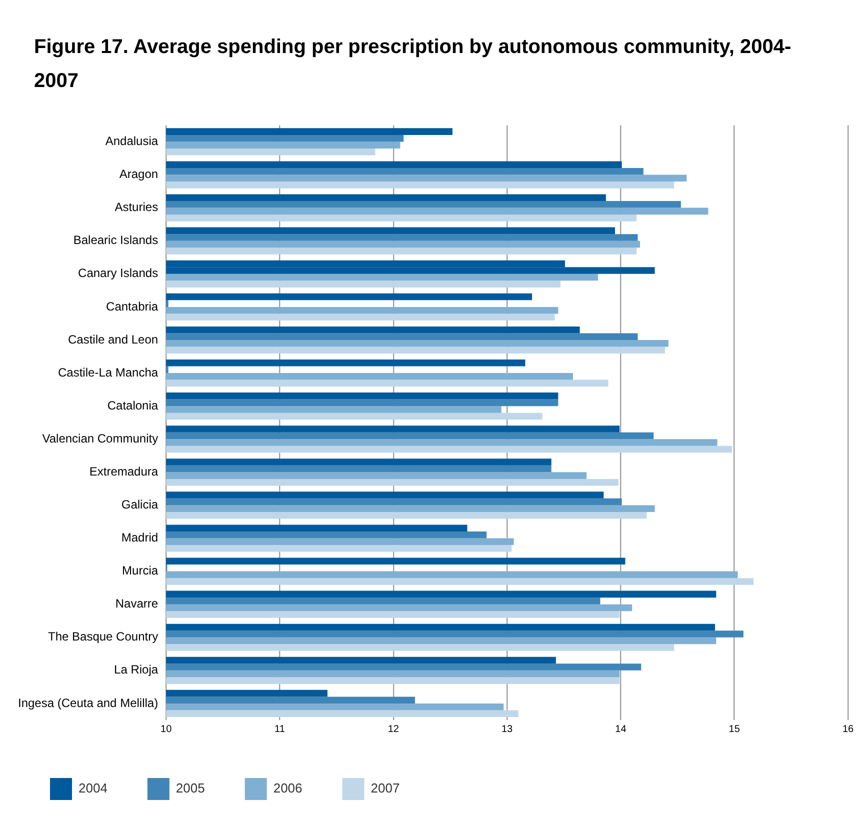 The height and width of the screenshot is (827, 866). Describe the element at coordinates (848, 729) in the screenshot. I see `x-tick-label: 16` at that location.